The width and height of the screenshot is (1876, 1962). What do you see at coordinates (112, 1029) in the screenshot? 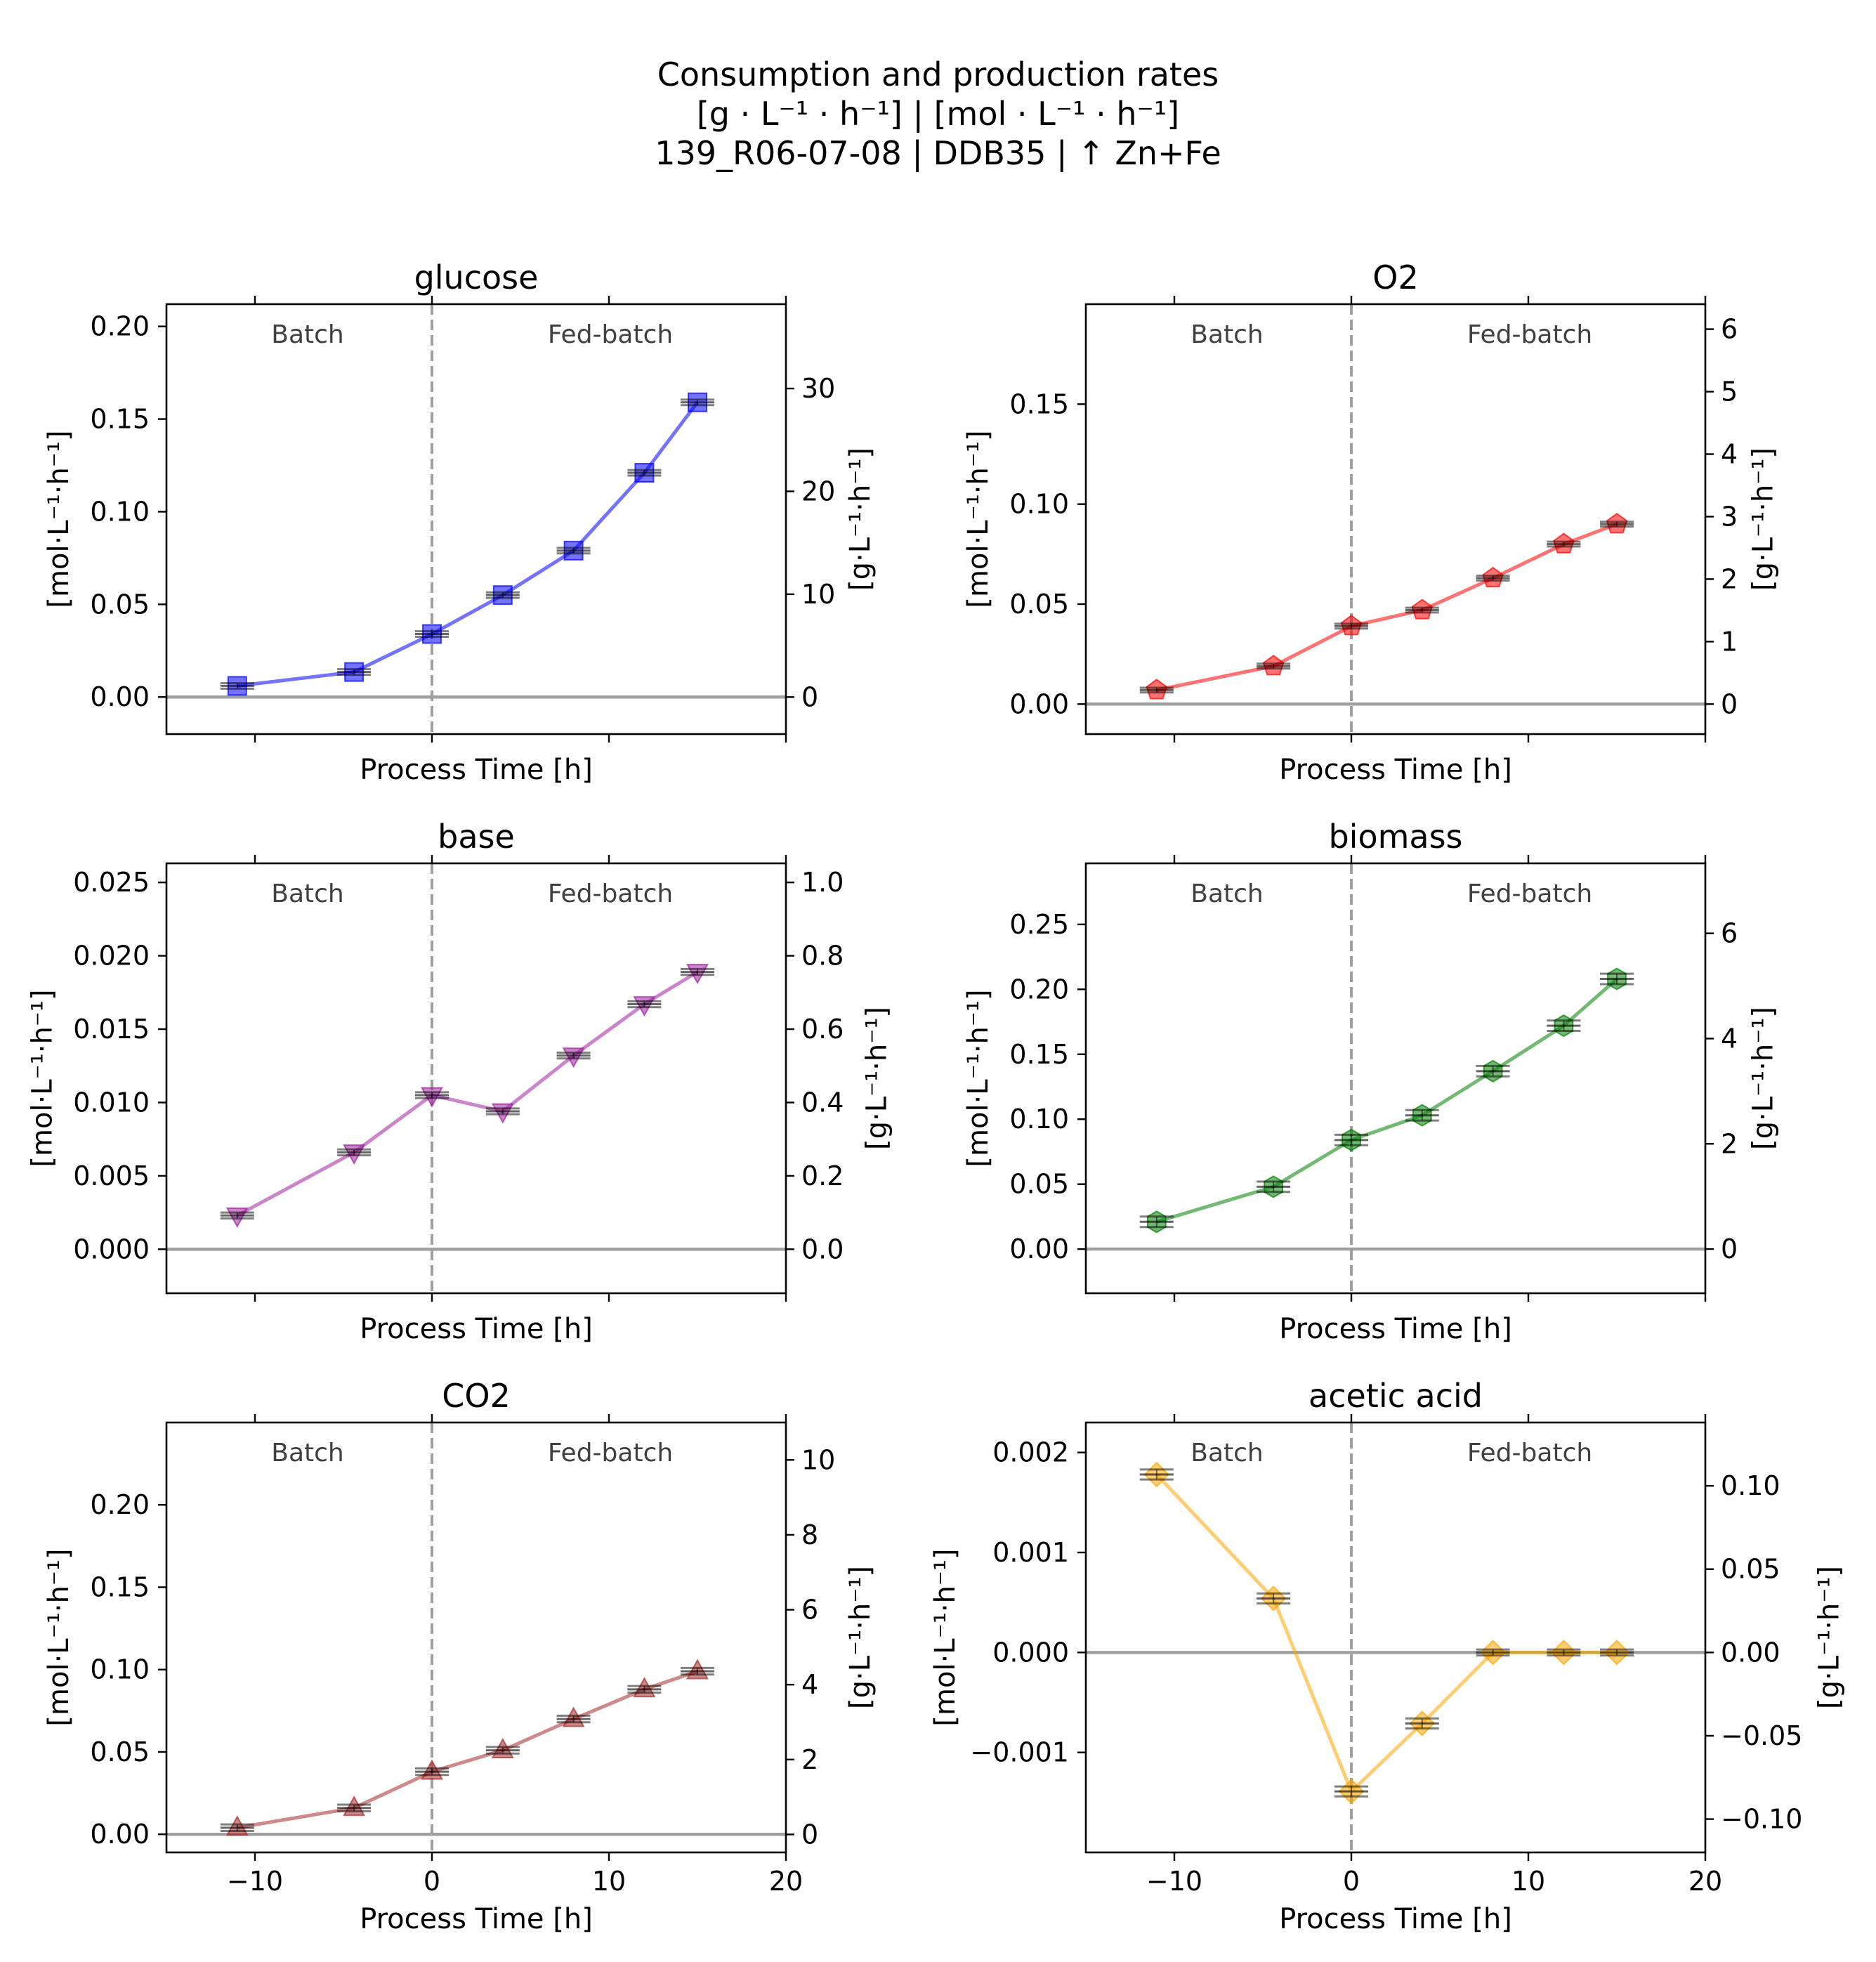
I see `y-tick-label: 0.015` at bounding box center [112, 1029].